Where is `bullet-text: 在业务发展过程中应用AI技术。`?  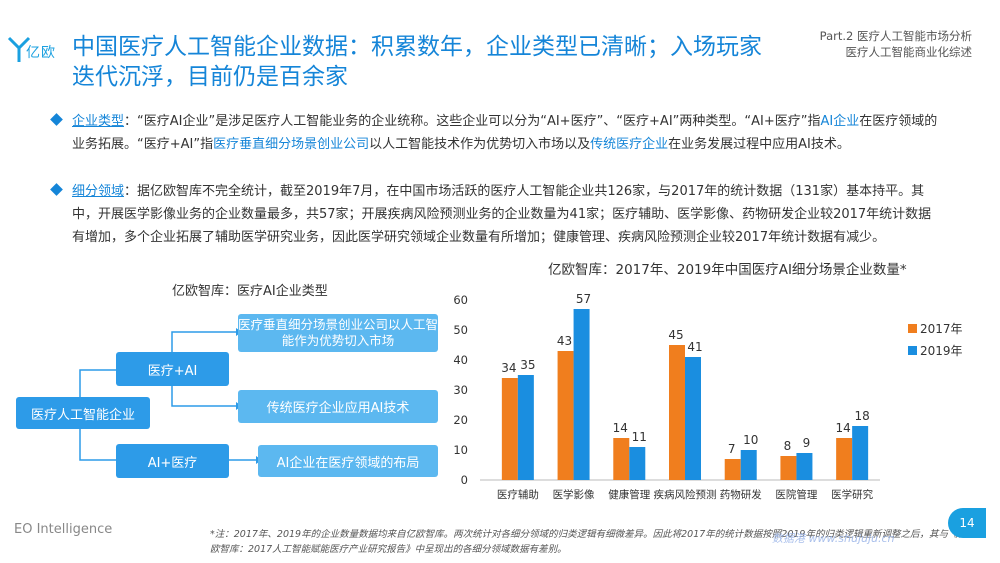 bullet-text: 在业务发展过程中应用AI技术。 is located at coordinates (759, 144).